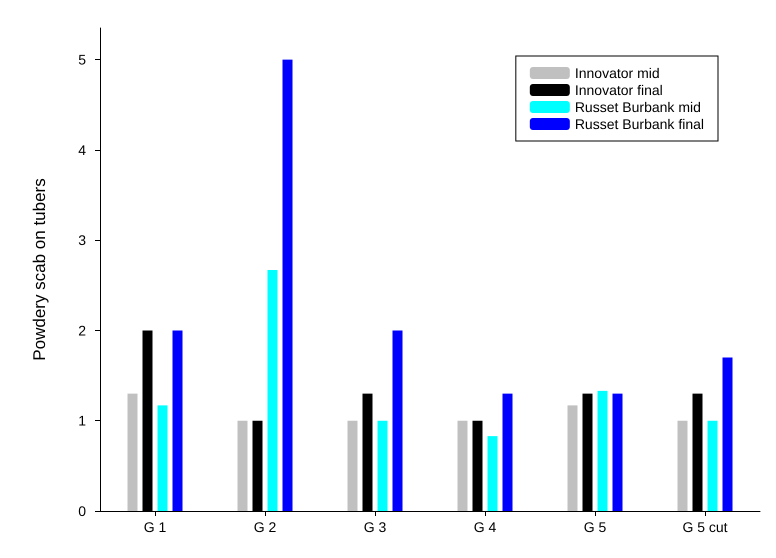  What do you see at coordinates (375, 527) in the screenshot?
I see `x-tick-label: G 3` at bounding box center [375, 527].